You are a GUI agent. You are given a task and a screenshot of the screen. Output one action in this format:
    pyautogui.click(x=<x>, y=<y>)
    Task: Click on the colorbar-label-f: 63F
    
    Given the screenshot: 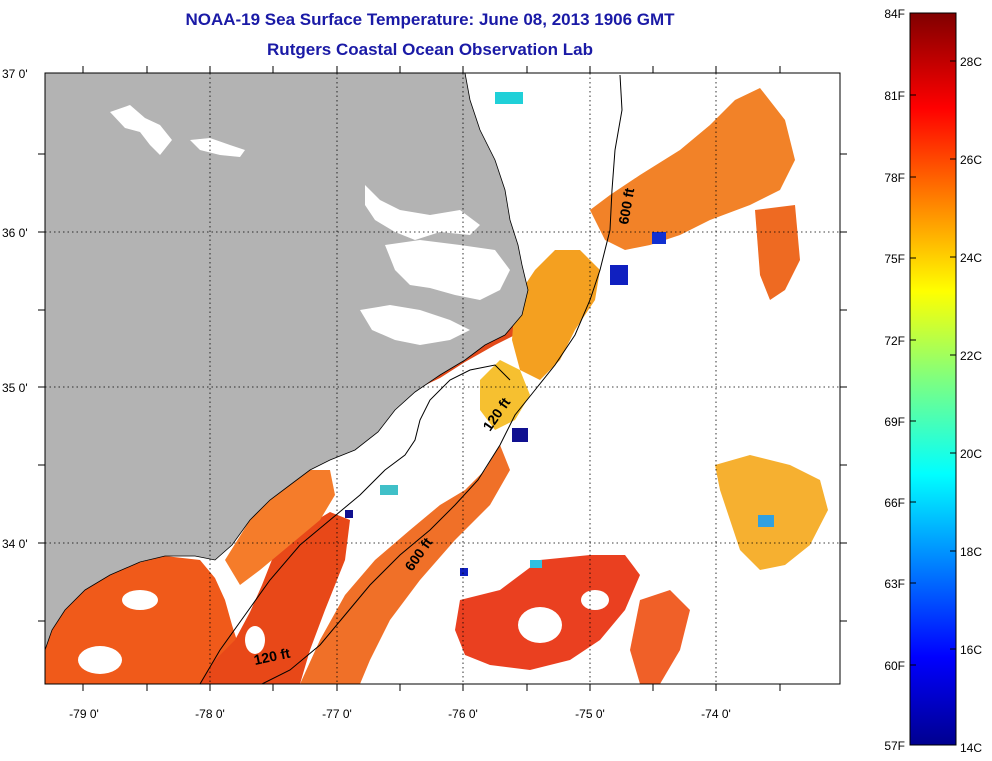 What is the action you would take?
    pyautogui.click(x=894, y=584)
    